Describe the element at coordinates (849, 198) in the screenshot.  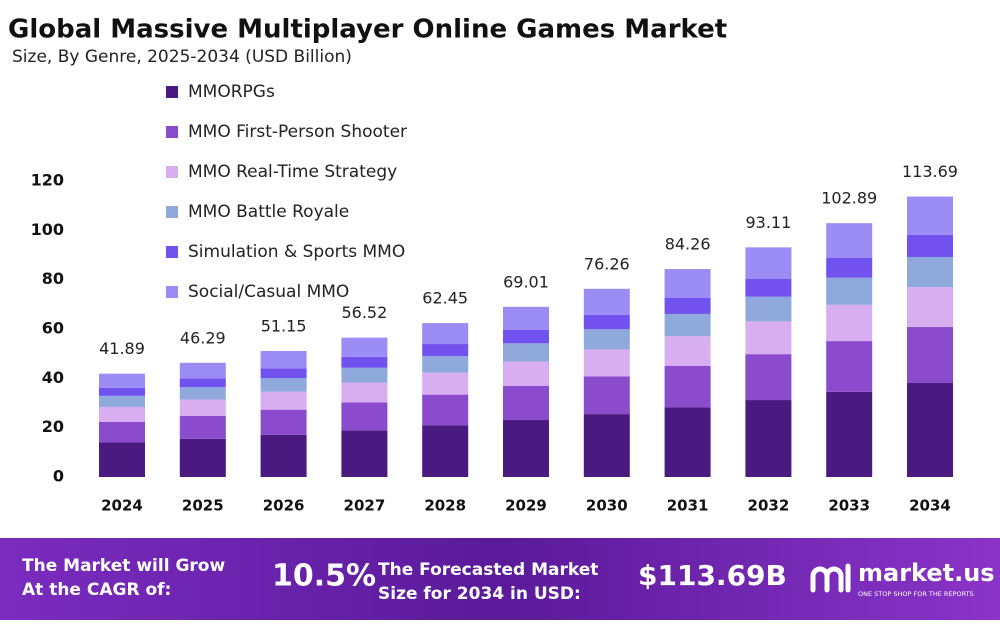
I see `total-label: 102.89` at that location.